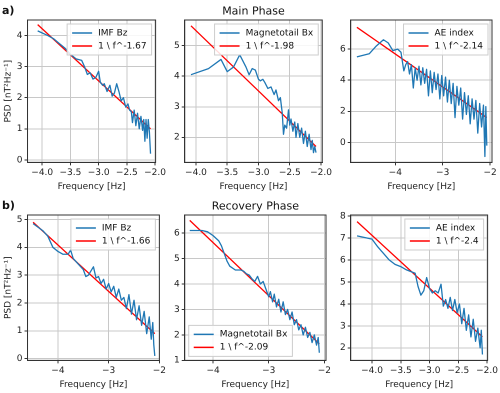 The width and height of the screenshot is (500, 393). I want to click on chart-title: Main Phase, so click(254, 11).